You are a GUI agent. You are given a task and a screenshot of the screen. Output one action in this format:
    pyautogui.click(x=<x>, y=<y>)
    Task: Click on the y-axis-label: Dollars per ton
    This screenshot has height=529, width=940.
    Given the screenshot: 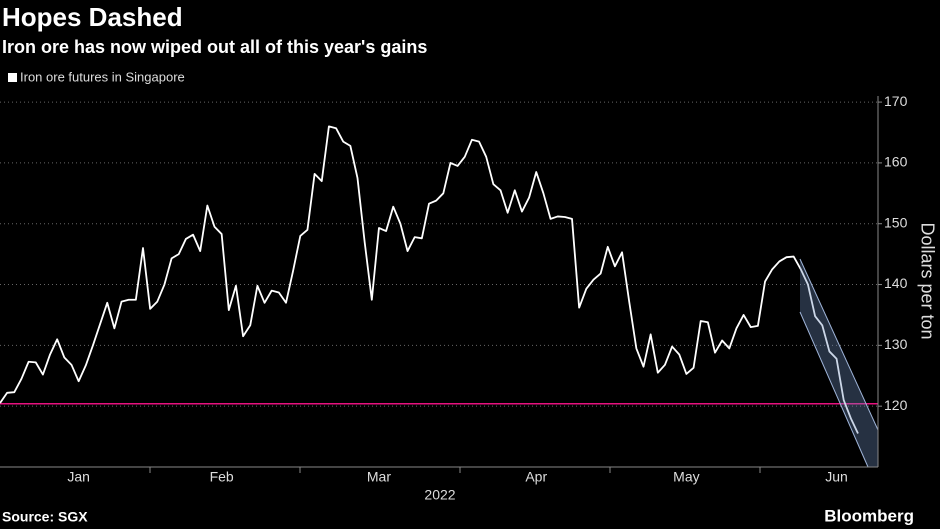 What is the action you would take?
    pyautogui.click(x=927, y=280)
    